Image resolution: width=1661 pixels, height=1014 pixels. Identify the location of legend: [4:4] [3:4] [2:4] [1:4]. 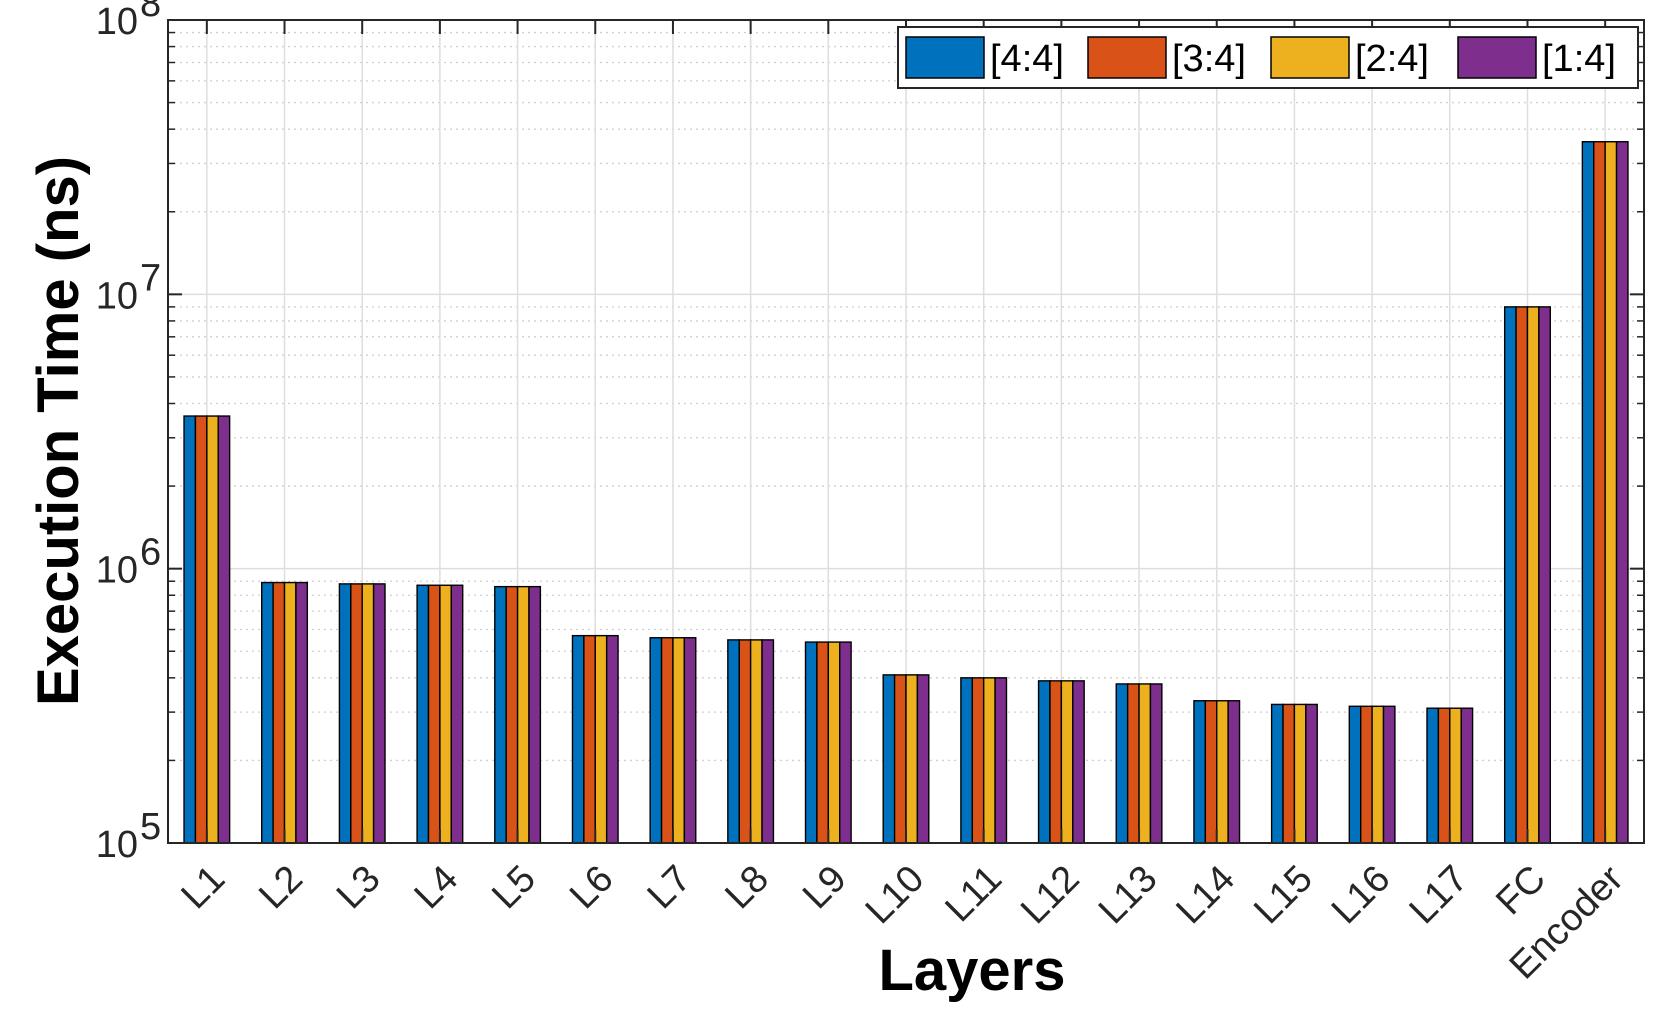
(1268, 57).